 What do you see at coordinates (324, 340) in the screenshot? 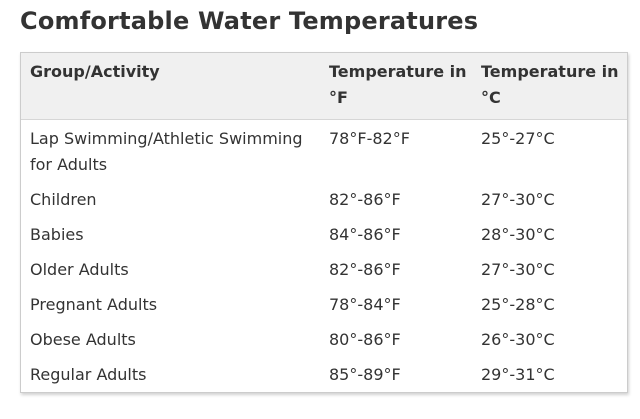
I see `table-row: Obese Adults 80°-86°F 26°-30°C` at bounding box center [324, 340].